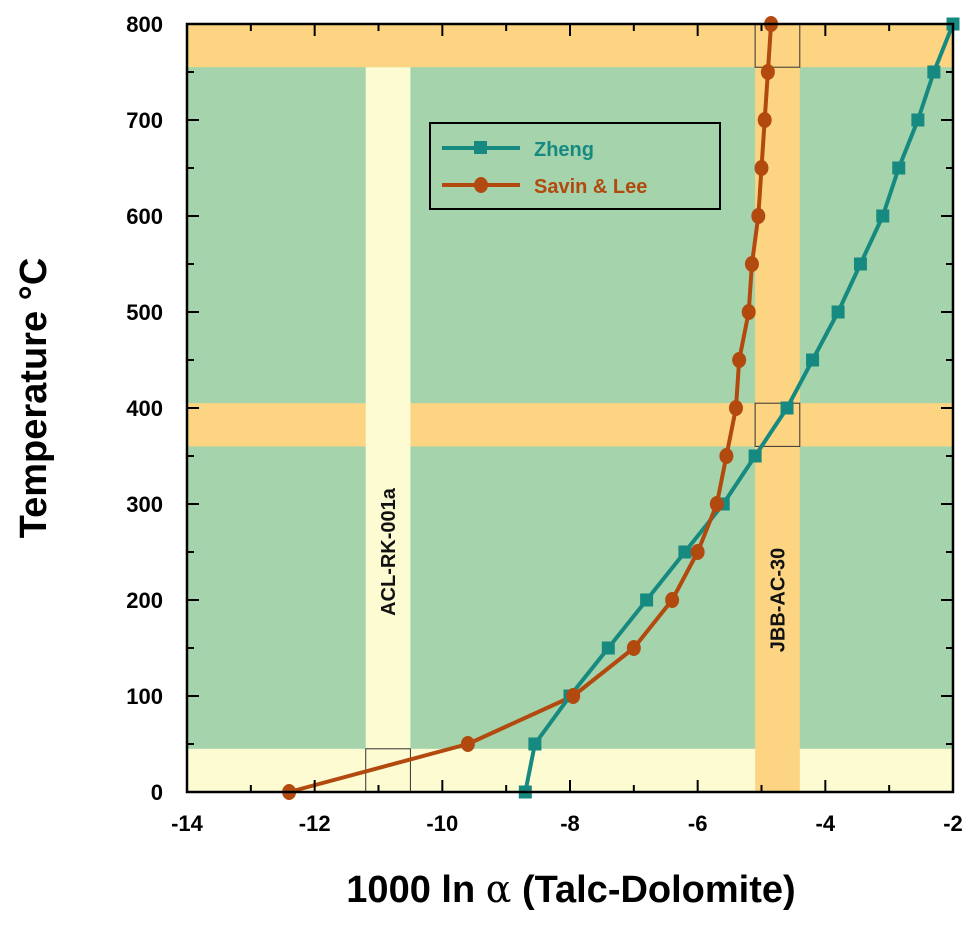  I want to click on x-tick-label: -8, so click(570, 823).